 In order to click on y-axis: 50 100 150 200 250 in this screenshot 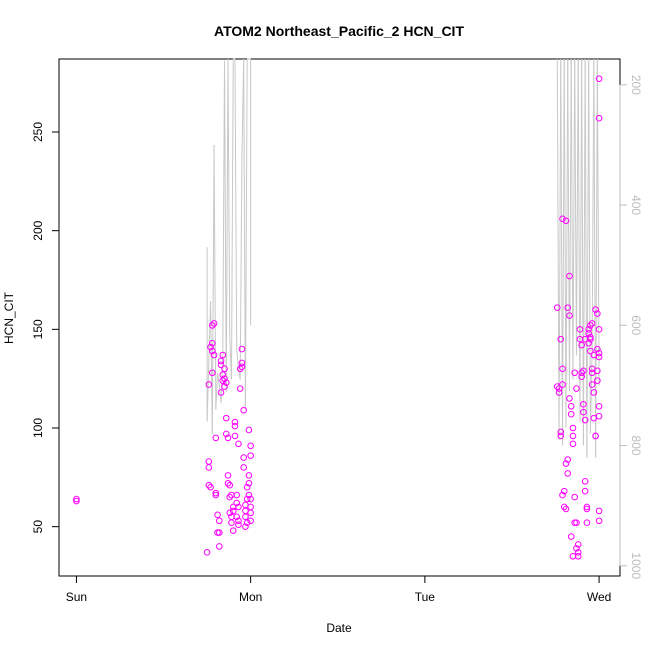, I will do `click(45, 327)`.